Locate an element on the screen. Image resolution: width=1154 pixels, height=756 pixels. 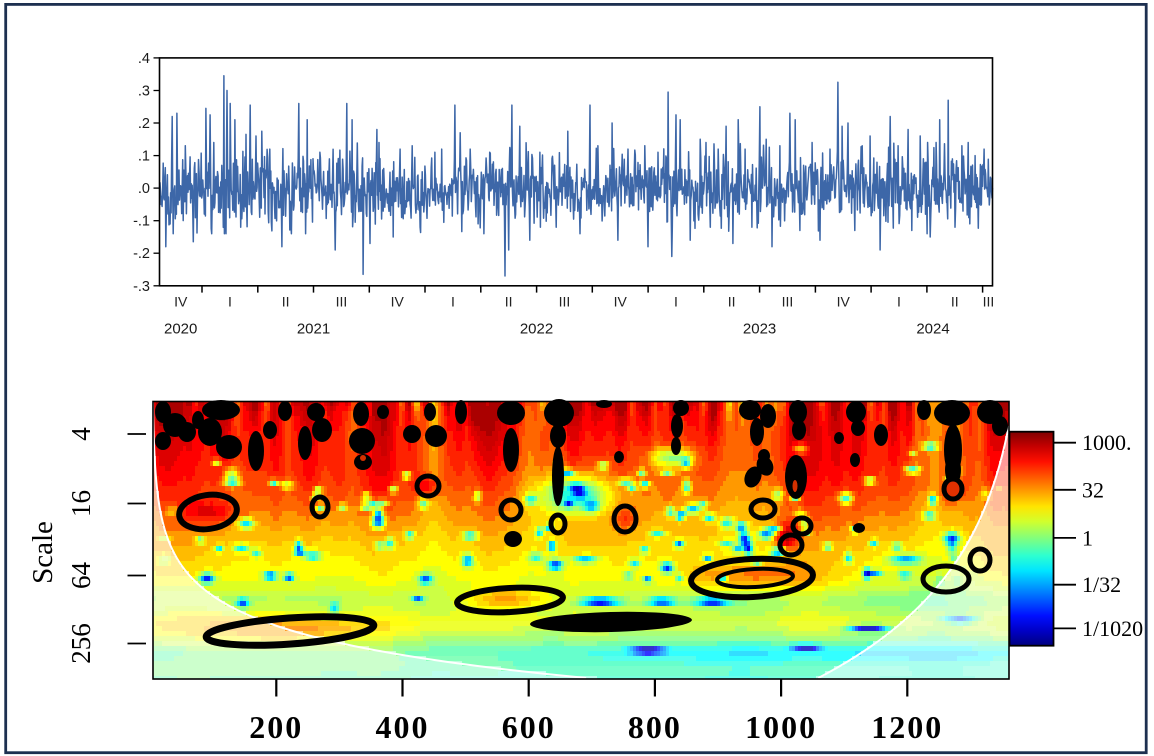
svg-text: -.3 is located at coordinates (141, 287).